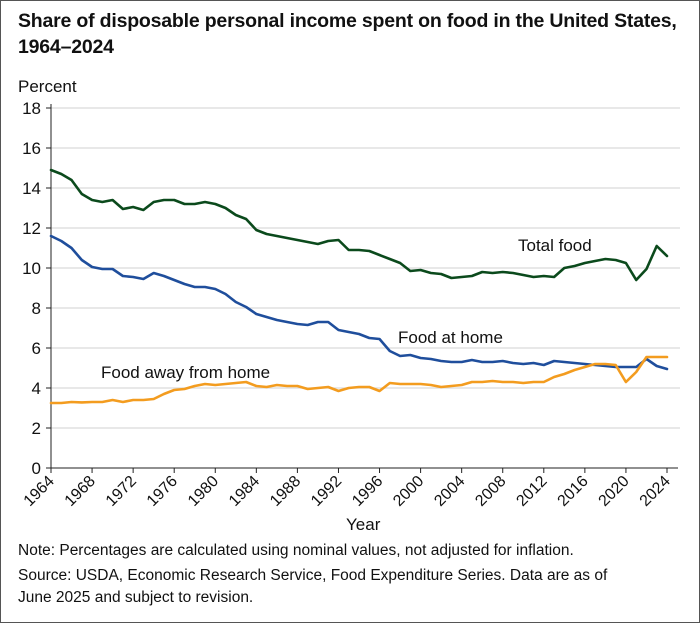 This screenshot has width=700, height=623. I want to click on y-tick-label: 2, so click(36, 428).